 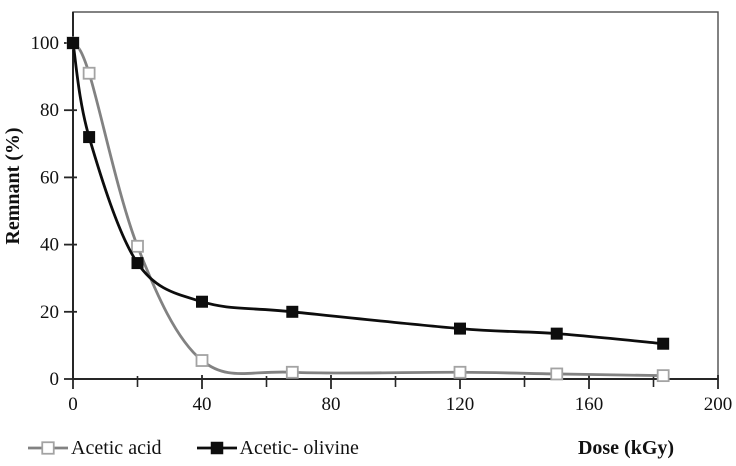 I want to click on y-tick-label: 0, so click(x=55, y=379).